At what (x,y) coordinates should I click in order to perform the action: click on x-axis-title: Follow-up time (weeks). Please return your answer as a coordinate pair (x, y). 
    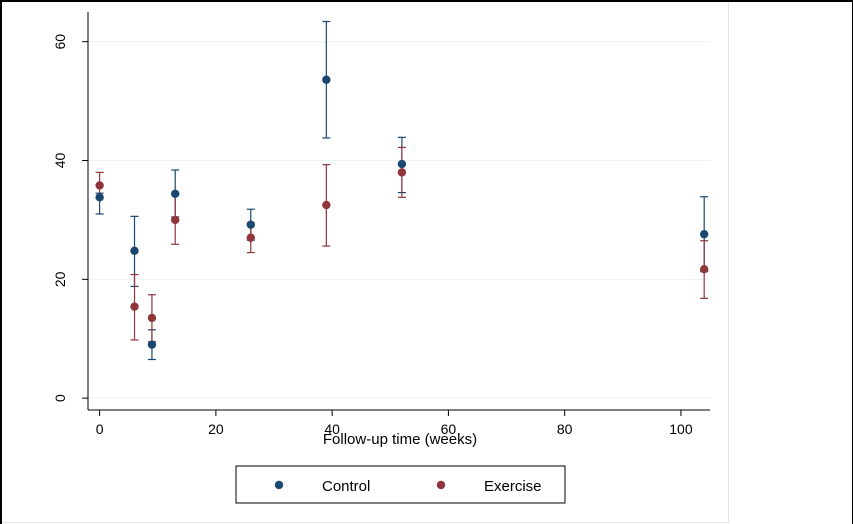
    Looking at the image, I should click on (400, 439).